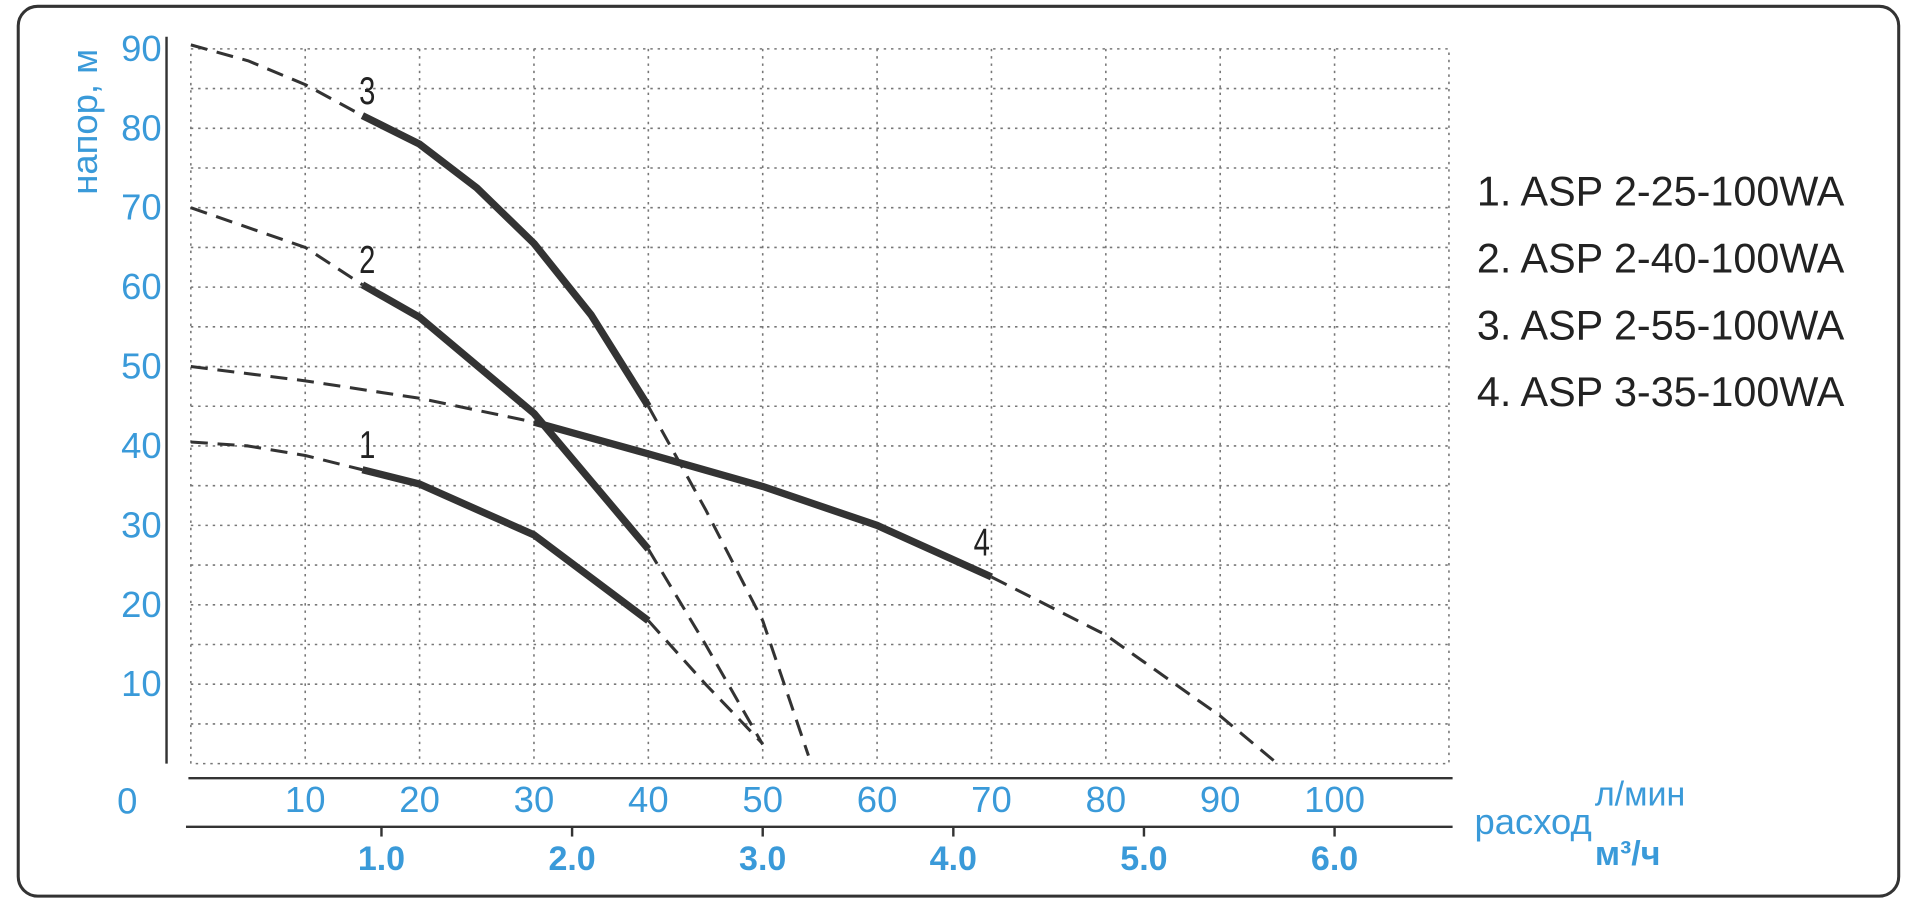  Describe the element at coordinates (141, 207) in the screenshot. I see `y-tick-label: 70` at that location.